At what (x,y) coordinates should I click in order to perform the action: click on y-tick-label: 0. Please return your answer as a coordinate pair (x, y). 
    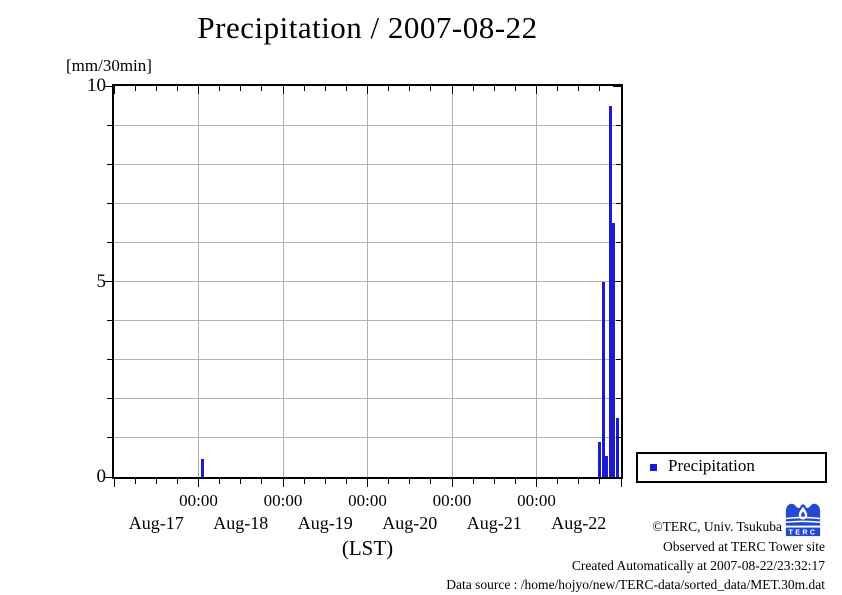
    Looking at the image, I should click on (101, 476).